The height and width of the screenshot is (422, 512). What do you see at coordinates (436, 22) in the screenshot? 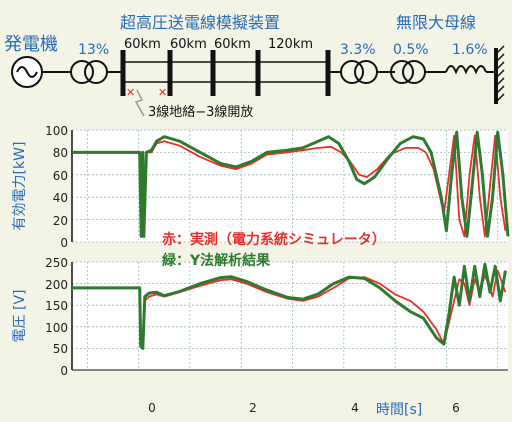
I see `bus-label: 無限大母線` at bounding box center [436, 22].